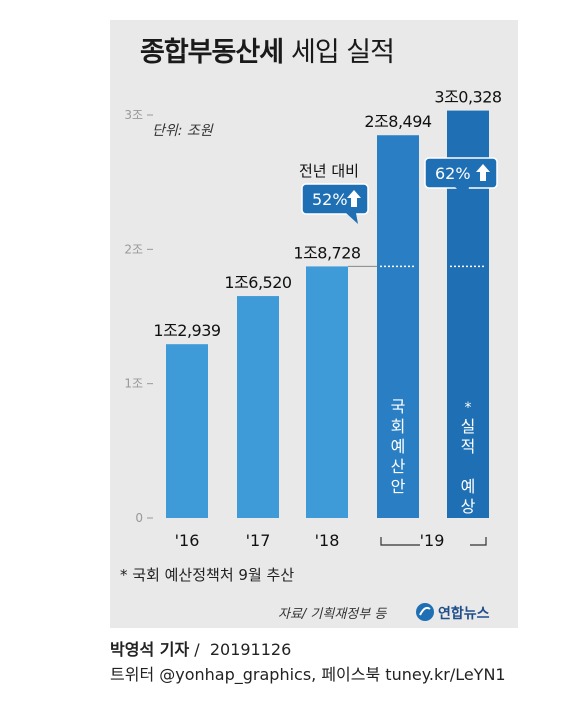 The width and height of the screenshot is (587, 720). What do you see at coordinates (468, 446) in the screenshot?
I see `bar-inner-label-char: 적` at bounding box center [468, 446].